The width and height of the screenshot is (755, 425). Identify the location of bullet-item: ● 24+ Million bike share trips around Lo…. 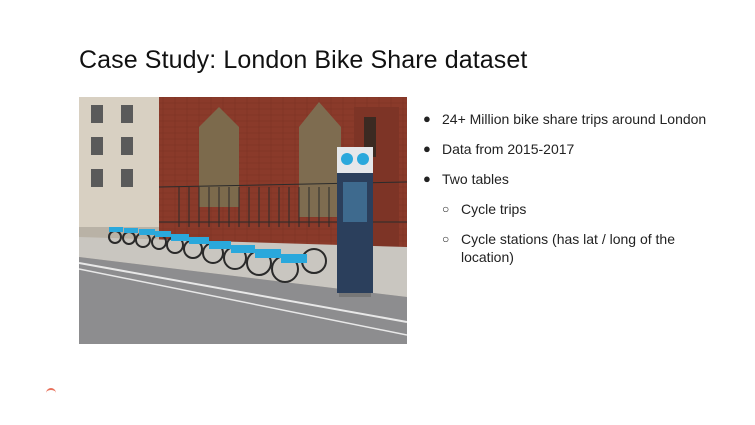
(570, 119).